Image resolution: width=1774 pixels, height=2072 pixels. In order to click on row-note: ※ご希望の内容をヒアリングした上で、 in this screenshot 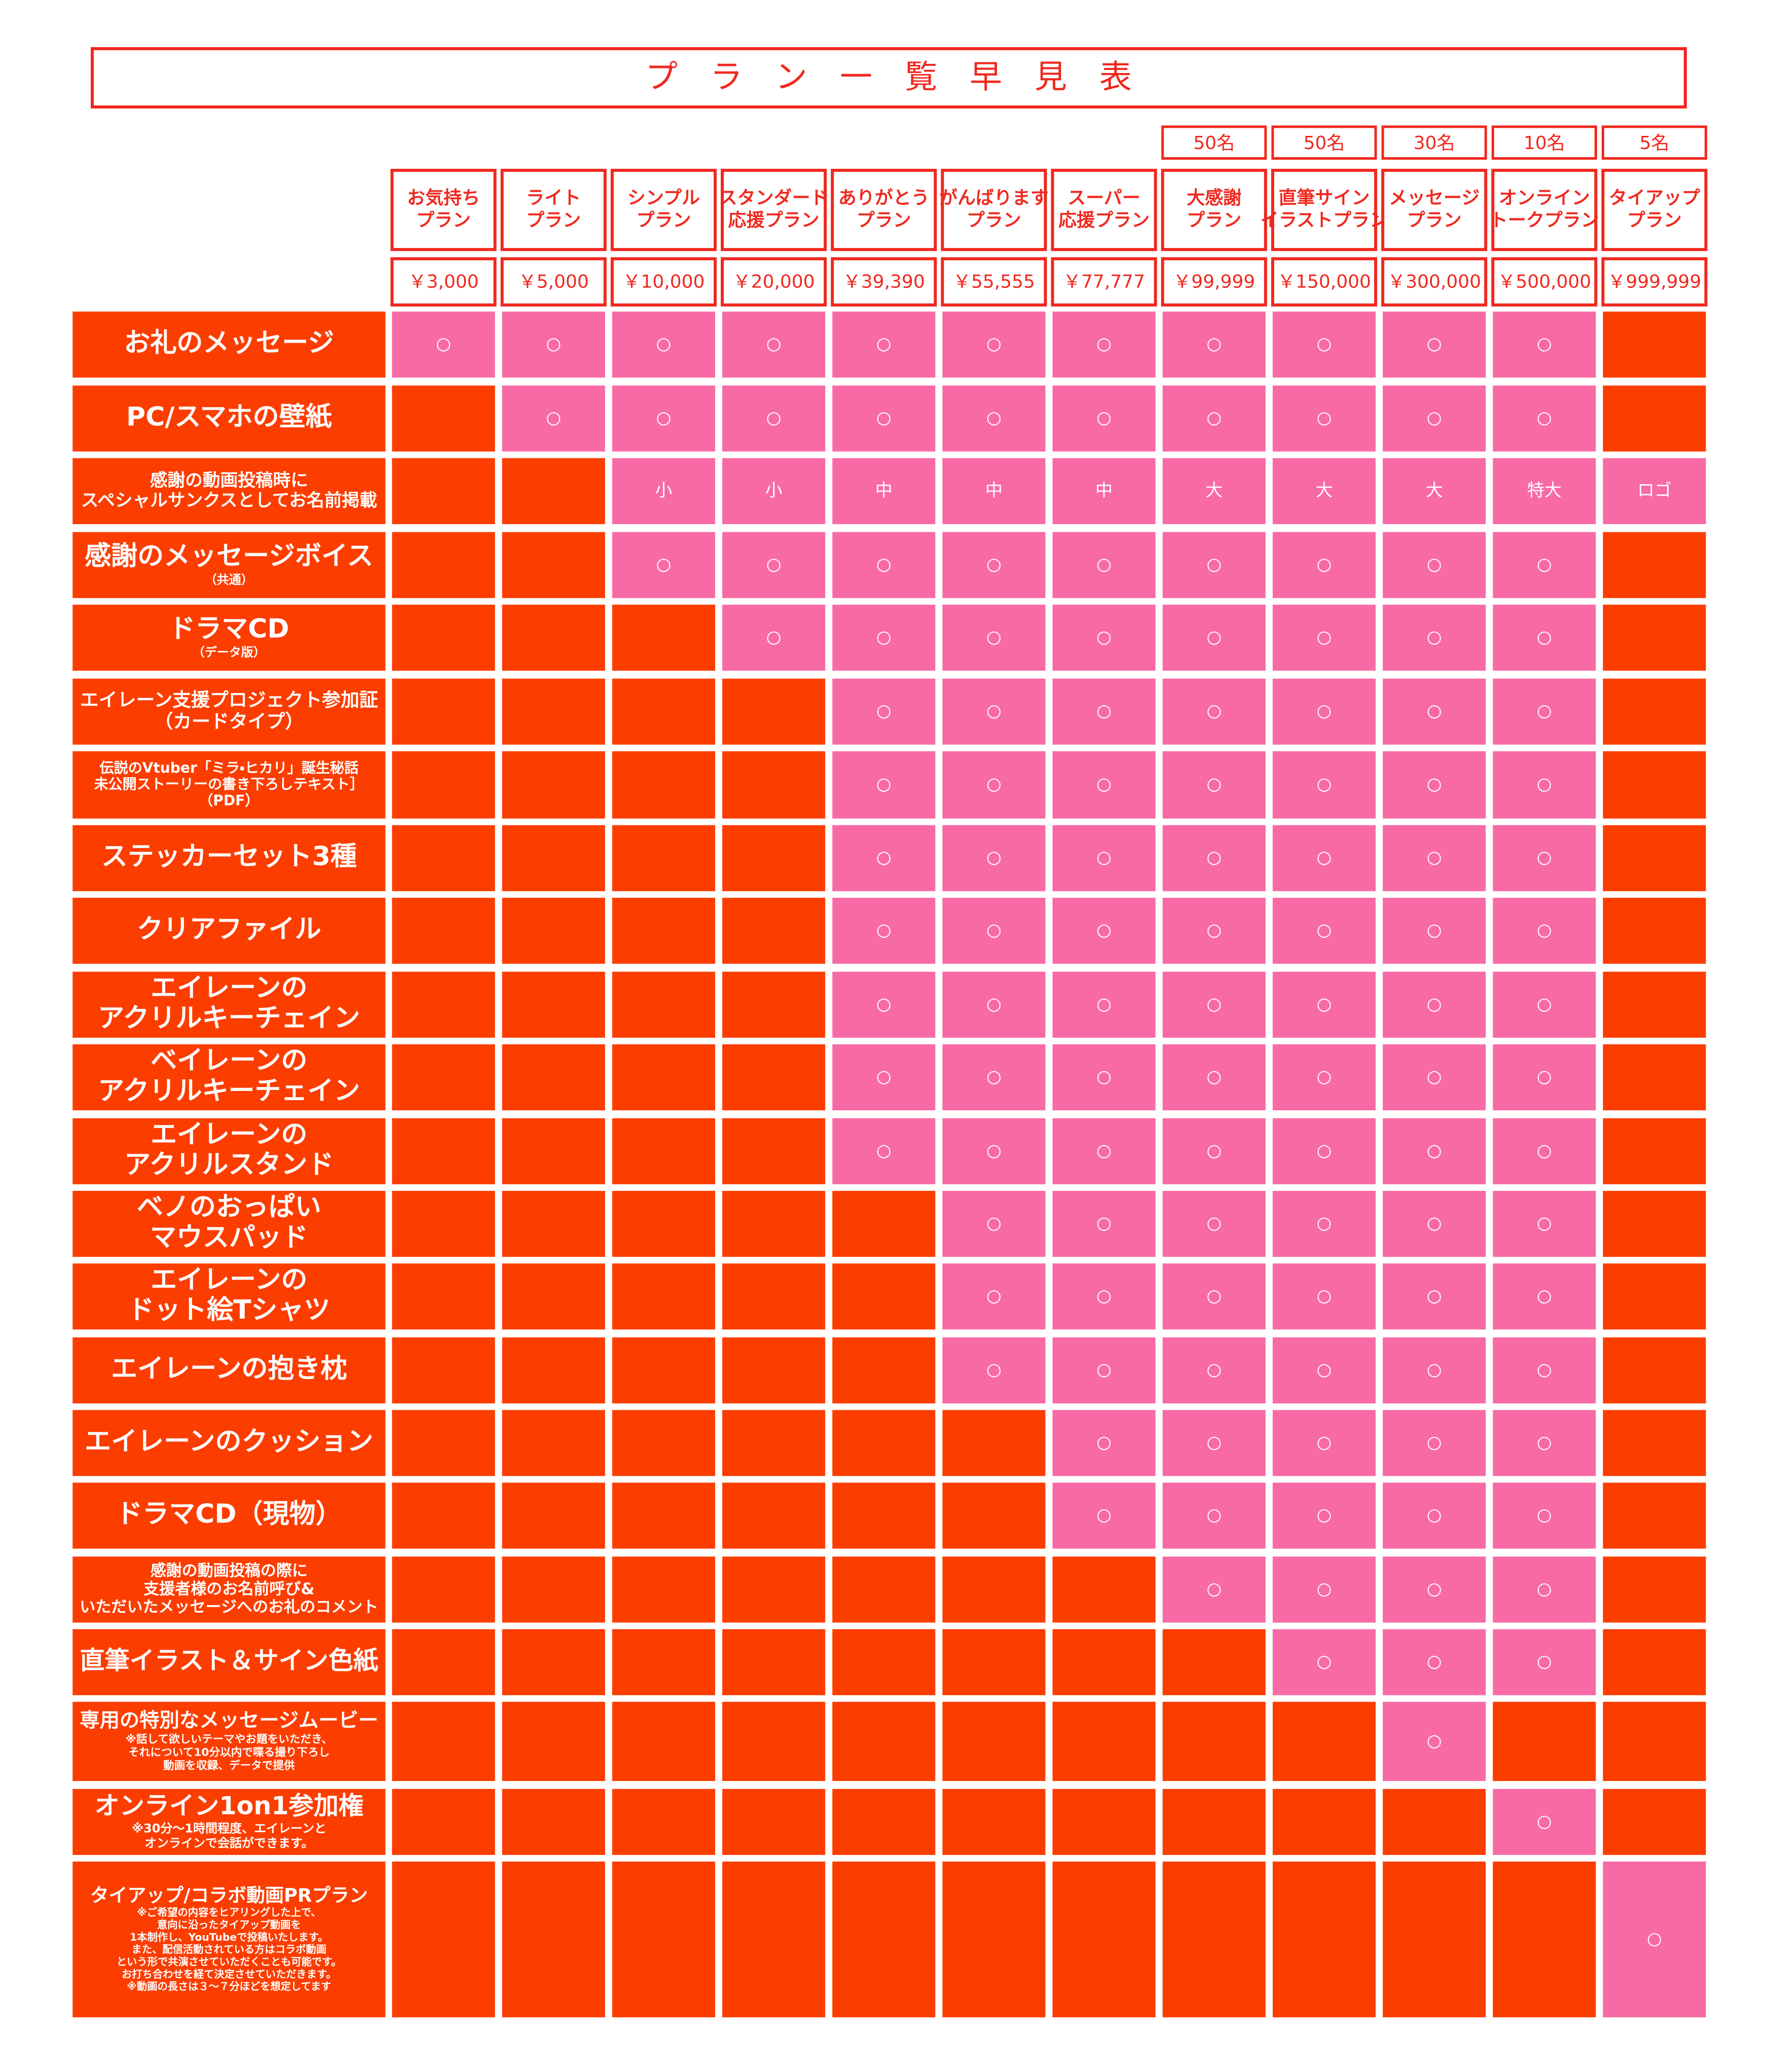, I will do `click(229, 1912)`.